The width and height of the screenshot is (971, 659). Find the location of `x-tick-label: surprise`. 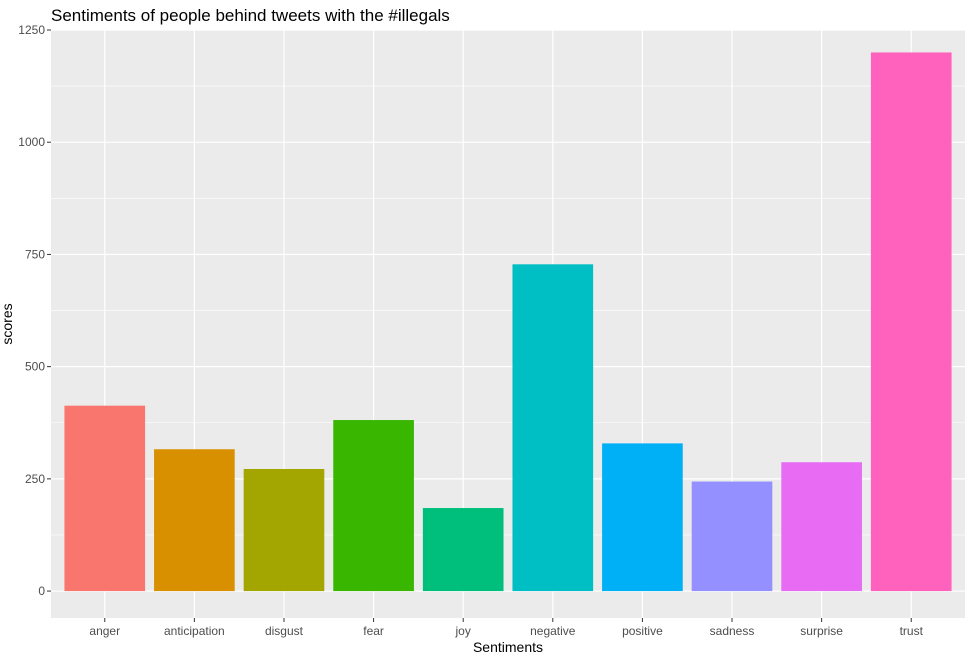

x-tick-label: surprise is located at coordinates (821, 631).